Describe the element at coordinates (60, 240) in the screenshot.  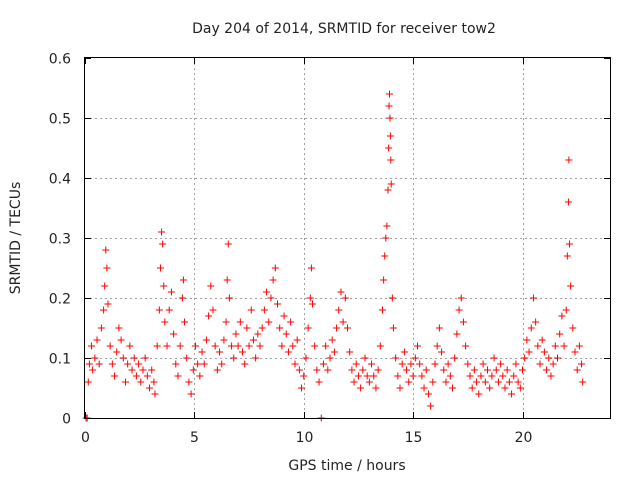
I see `y-tick-label: 0.3` at that location.